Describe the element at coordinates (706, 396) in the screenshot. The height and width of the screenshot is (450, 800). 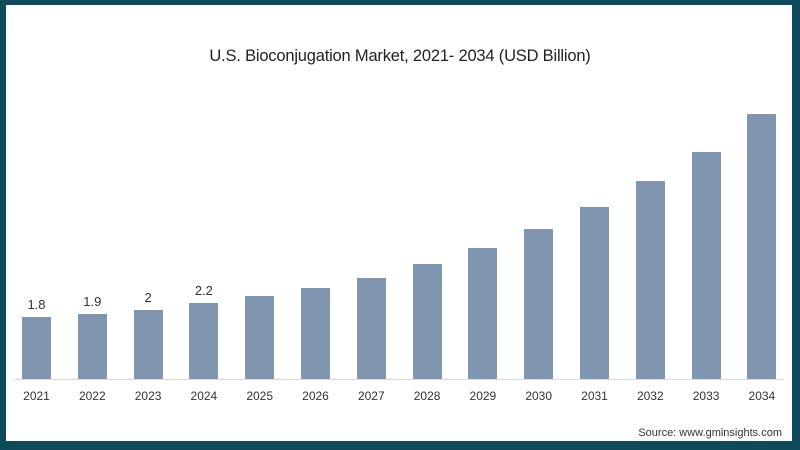
I see `x-tick-label: 2033` at that location.